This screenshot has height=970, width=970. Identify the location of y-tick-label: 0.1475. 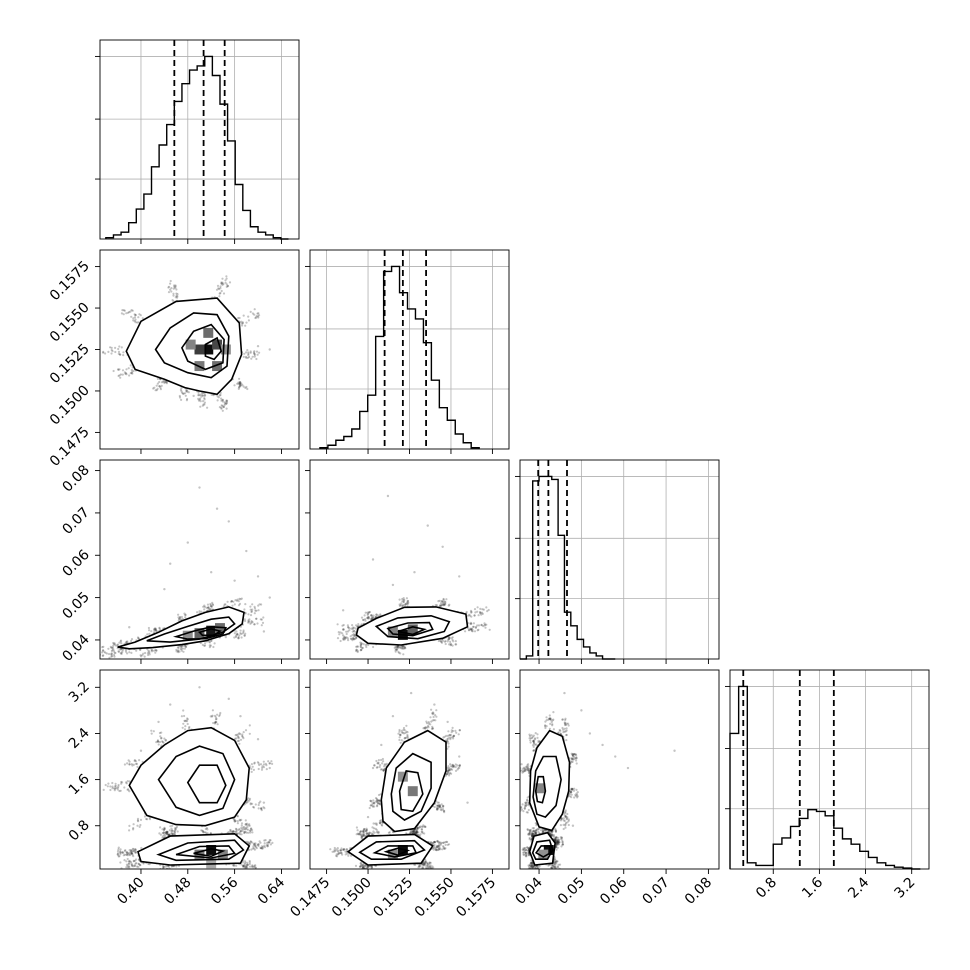
(70, 447).